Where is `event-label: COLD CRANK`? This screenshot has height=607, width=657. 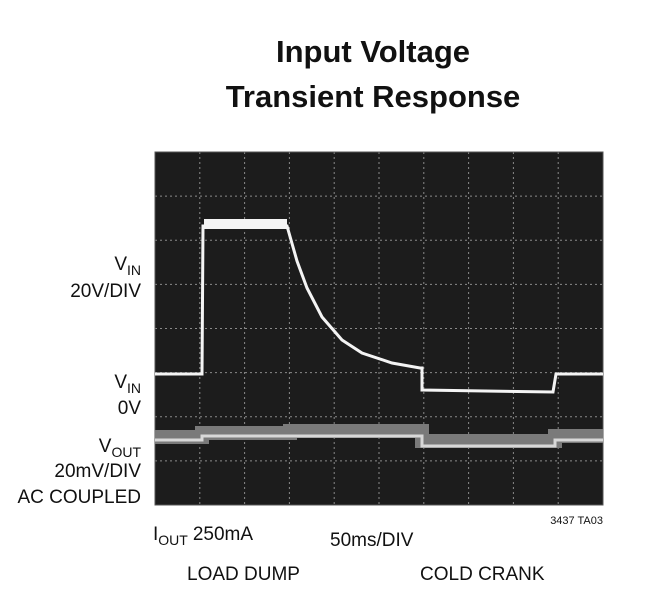
event-label: COLD CRANK is located at coordinates (482, 574).